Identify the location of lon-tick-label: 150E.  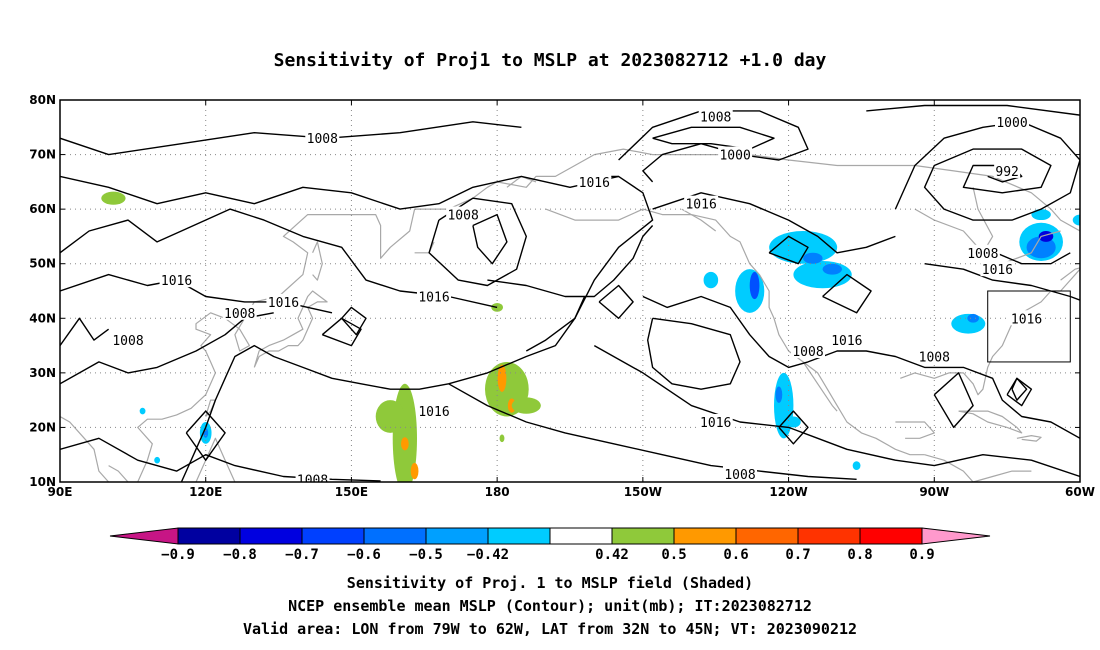
(351, 492).